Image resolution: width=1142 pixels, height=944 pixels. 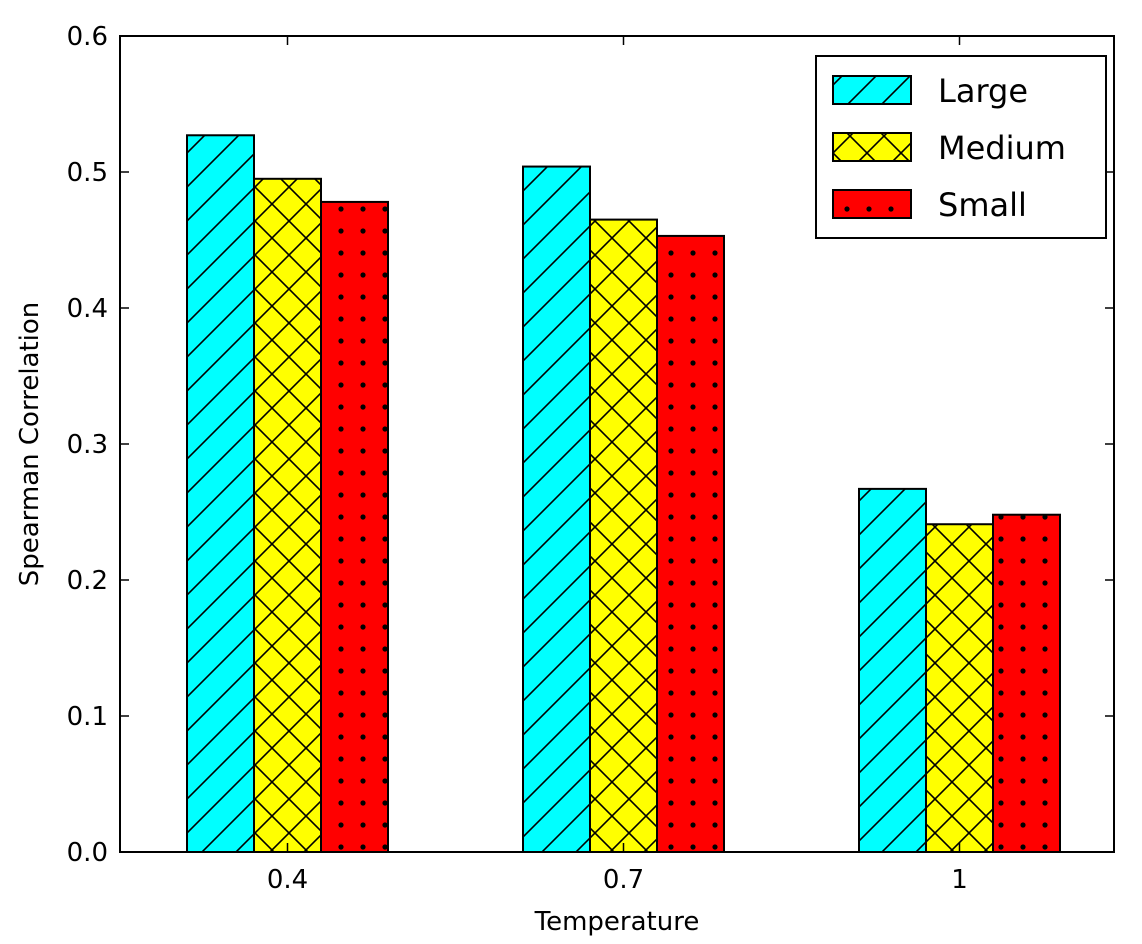 I want to click on bar-hatch-medium-0.7, so click(x=623, y=536).